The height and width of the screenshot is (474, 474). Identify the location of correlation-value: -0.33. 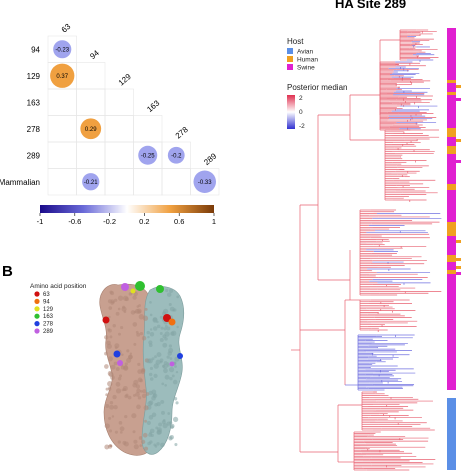
(205, 183).